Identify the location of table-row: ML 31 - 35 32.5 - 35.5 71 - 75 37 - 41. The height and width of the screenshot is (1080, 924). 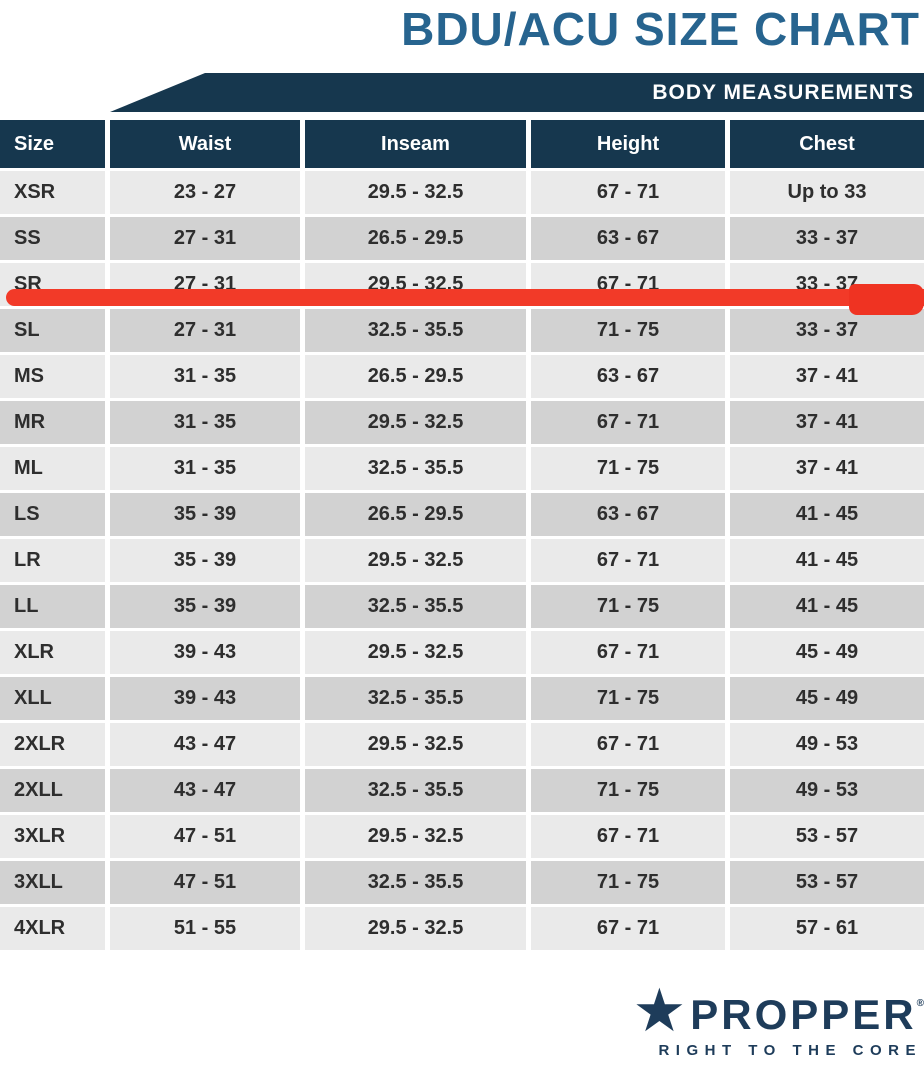
(462, 468).